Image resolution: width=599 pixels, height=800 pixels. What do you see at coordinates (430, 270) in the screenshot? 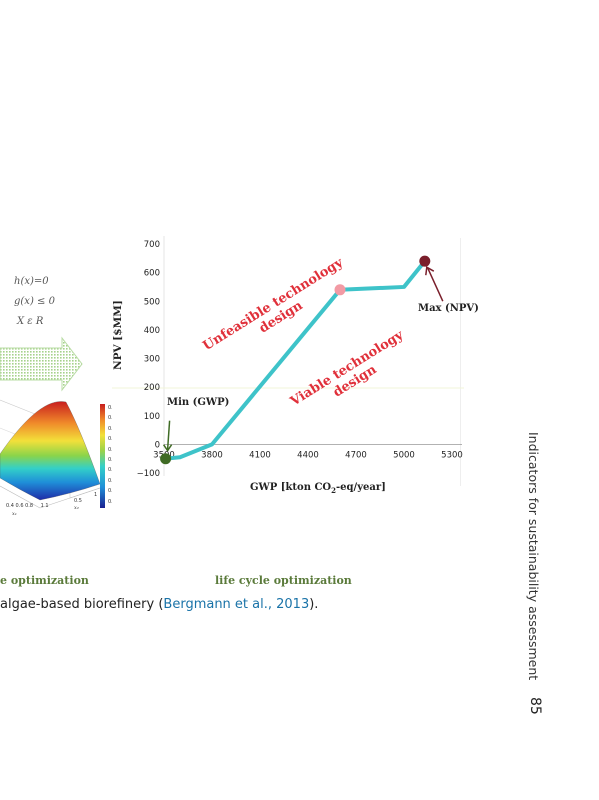
I see `max-arrow-head` at bounding box center [430, 270].